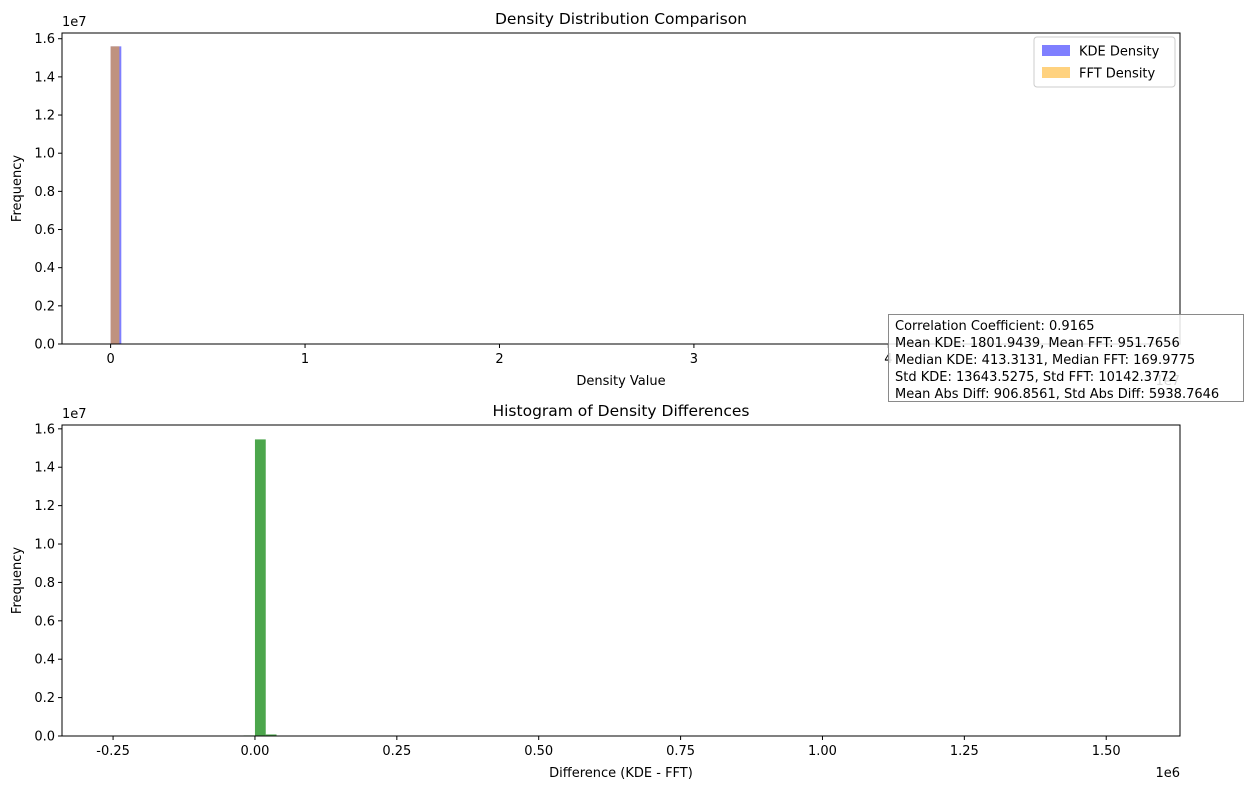  I want to click on chart2-title: Histogram of Density Differences, so click(620, 411).